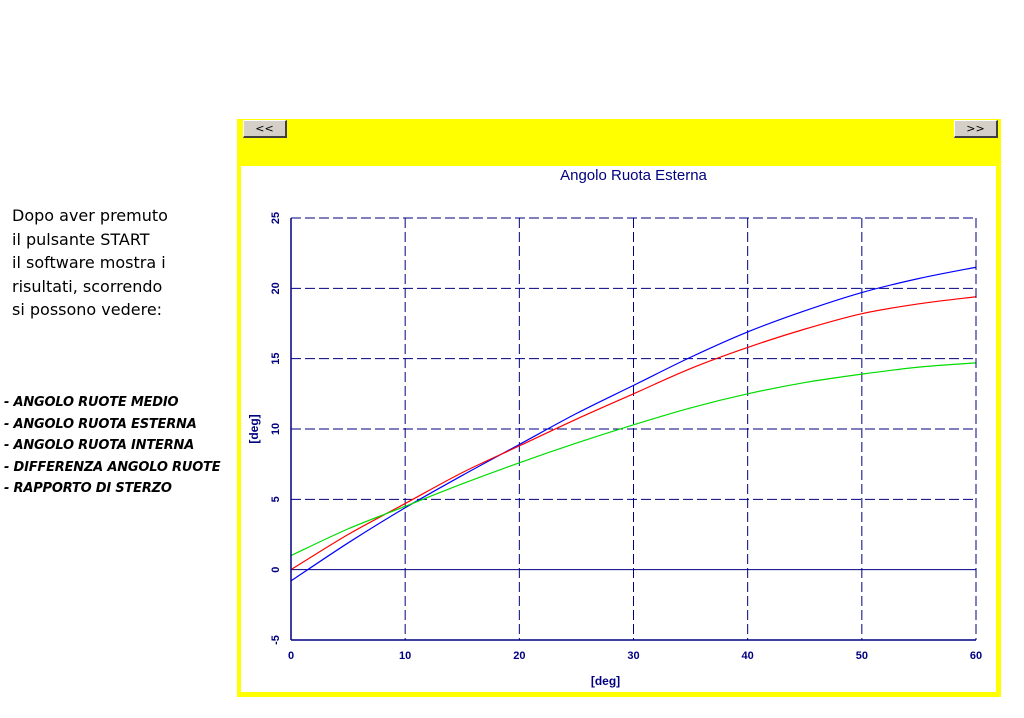 The height and width of the screenshot is (718, 1024). I want to click on list-item: - RAPPORTO DI STERZO, so click(88, 488).